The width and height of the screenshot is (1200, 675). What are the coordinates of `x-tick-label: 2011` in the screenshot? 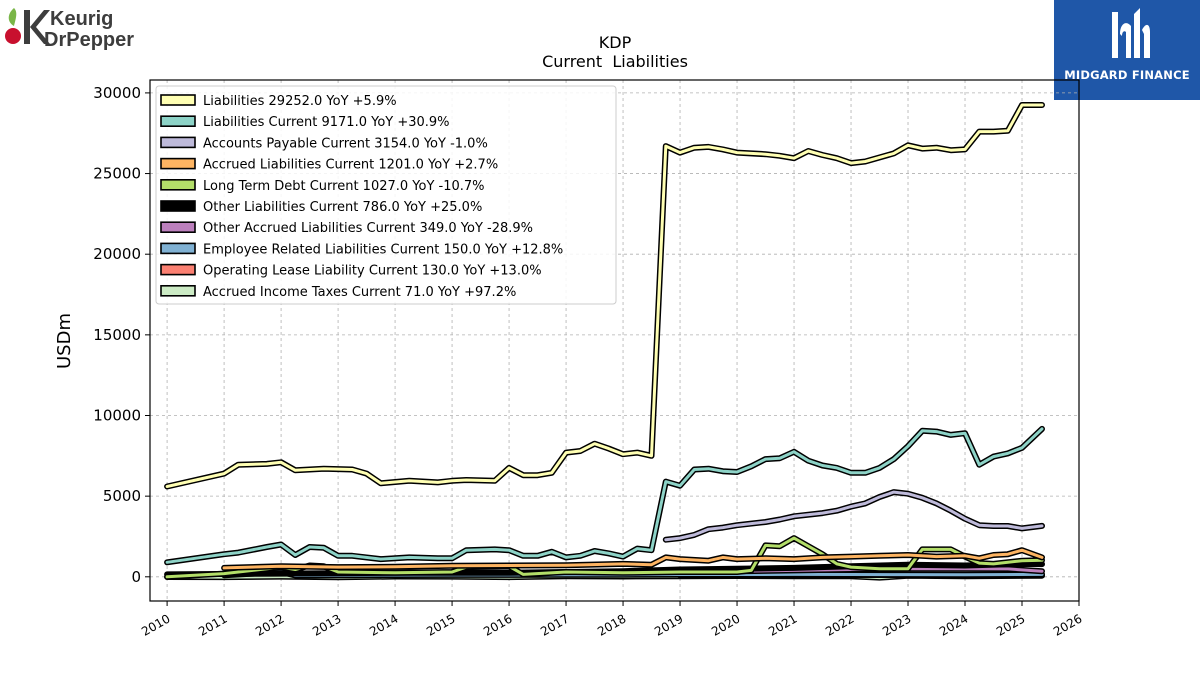 It's located at (212, 624).